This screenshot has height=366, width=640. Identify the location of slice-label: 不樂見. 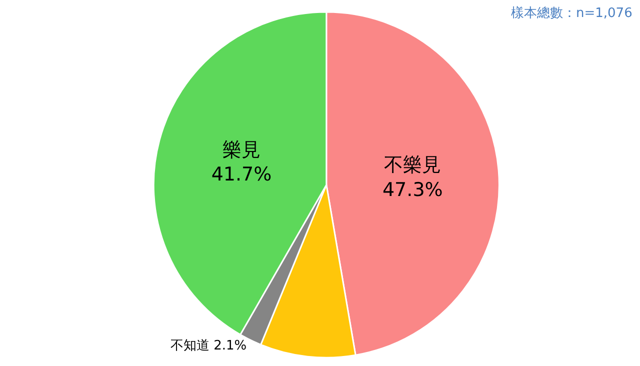
(413, 165).